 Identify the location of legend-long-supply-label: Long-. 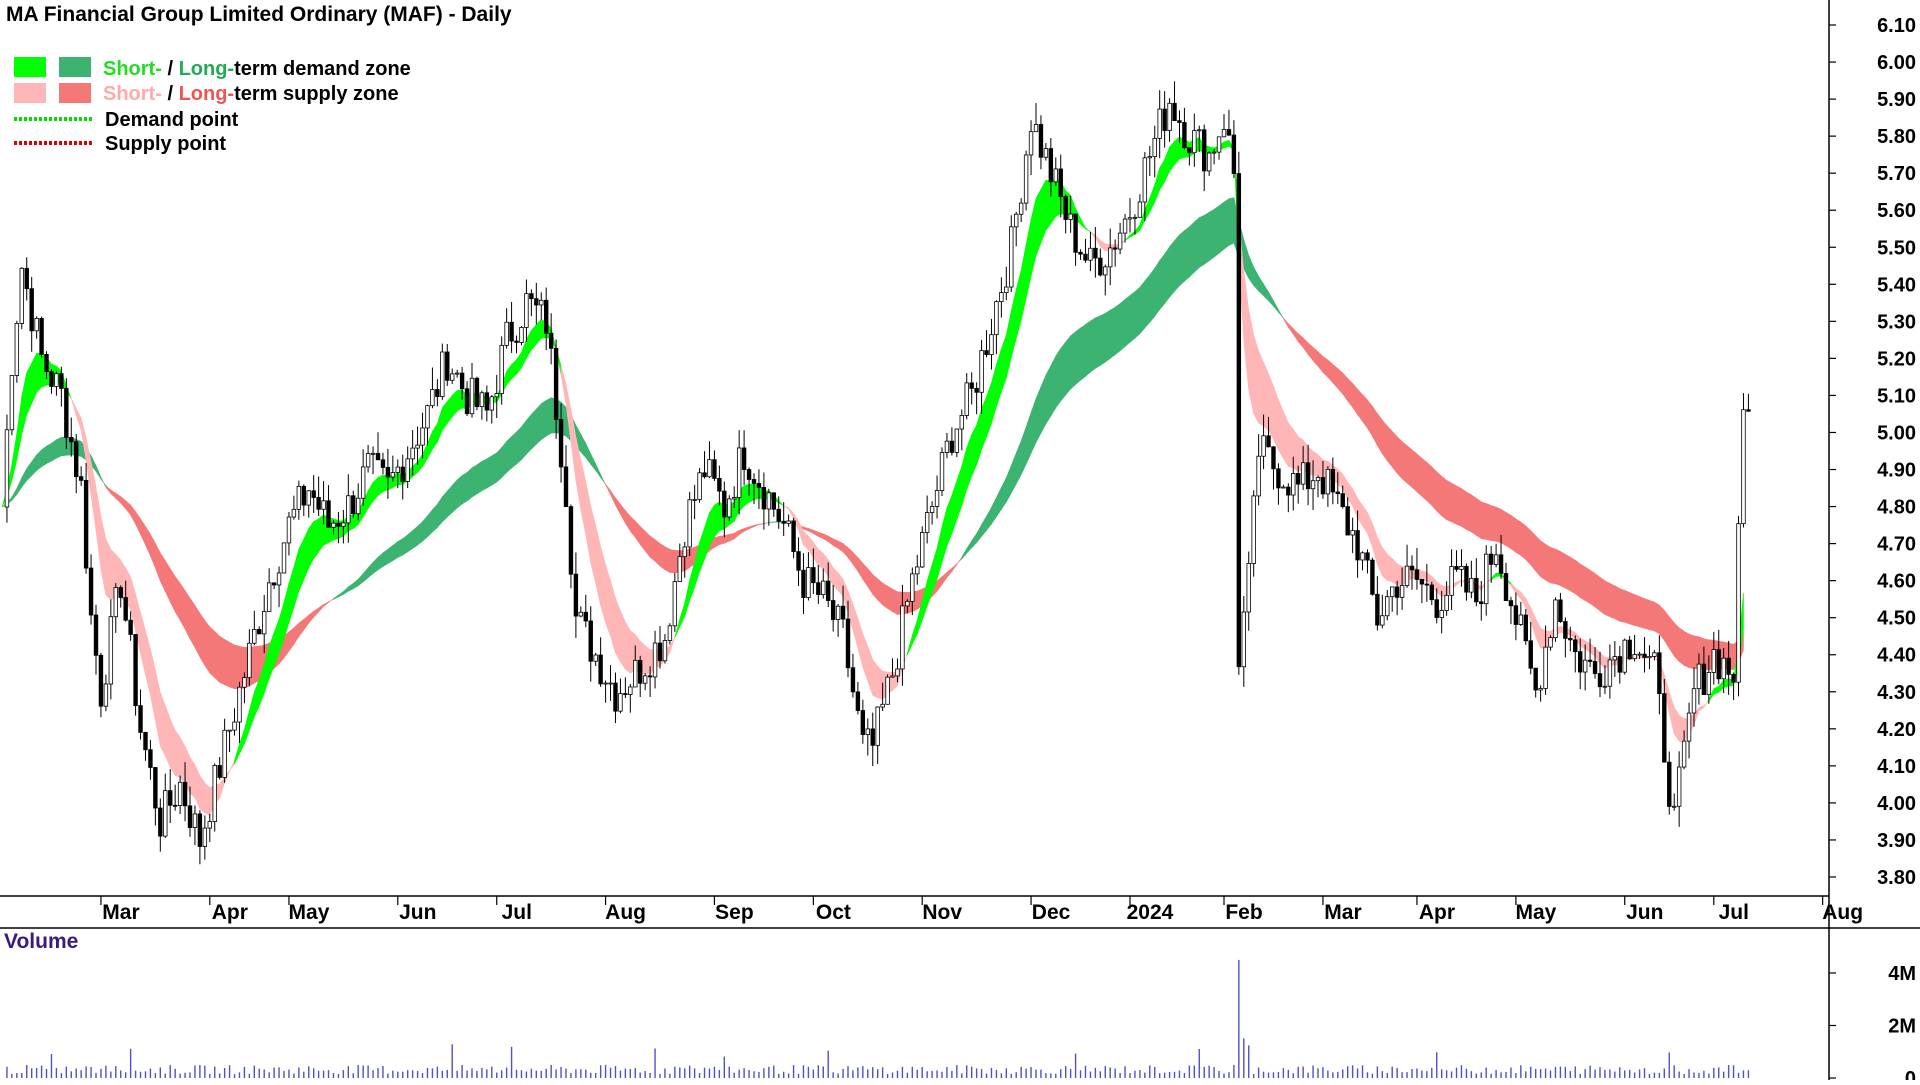
(207, 94).